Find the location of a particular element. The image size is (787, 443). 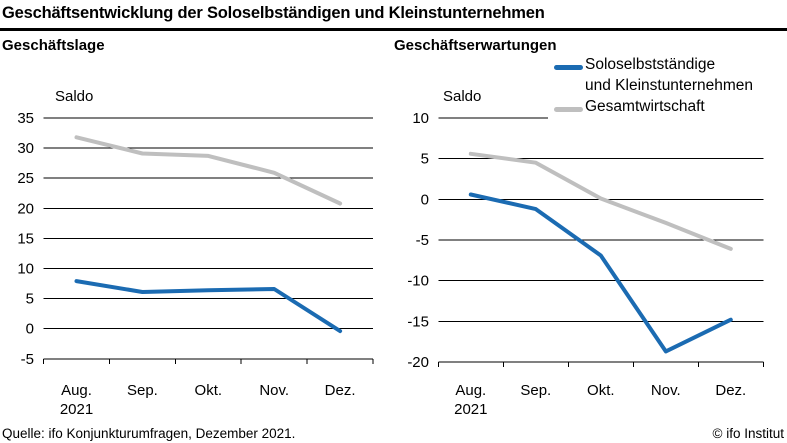

y-tick-label: 20 is located at coordinates (25, 208).